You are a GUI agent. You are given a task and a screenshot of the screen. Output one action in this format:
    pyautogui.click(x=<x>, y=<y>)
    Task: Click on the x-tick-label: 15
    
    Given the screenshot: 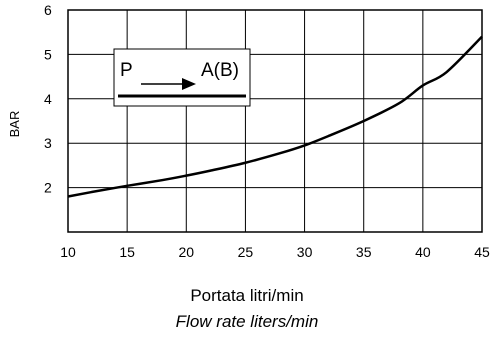 What is the action you would take?
    pyautogui.click(x=127, y=252)
    